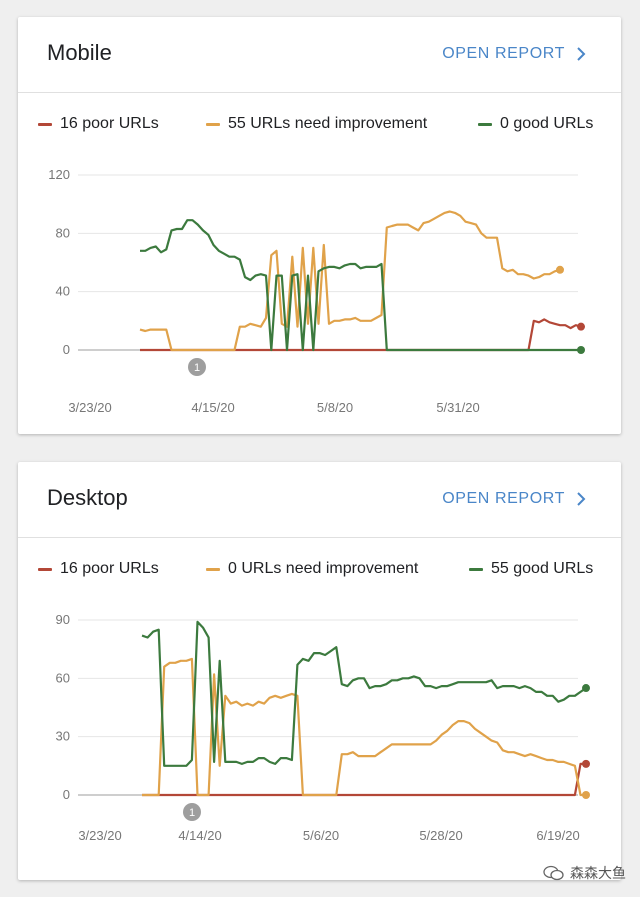 This screenshot has height=897, width=640. I want to click on x-tick-label: 4/15/20, so click(212, 407).